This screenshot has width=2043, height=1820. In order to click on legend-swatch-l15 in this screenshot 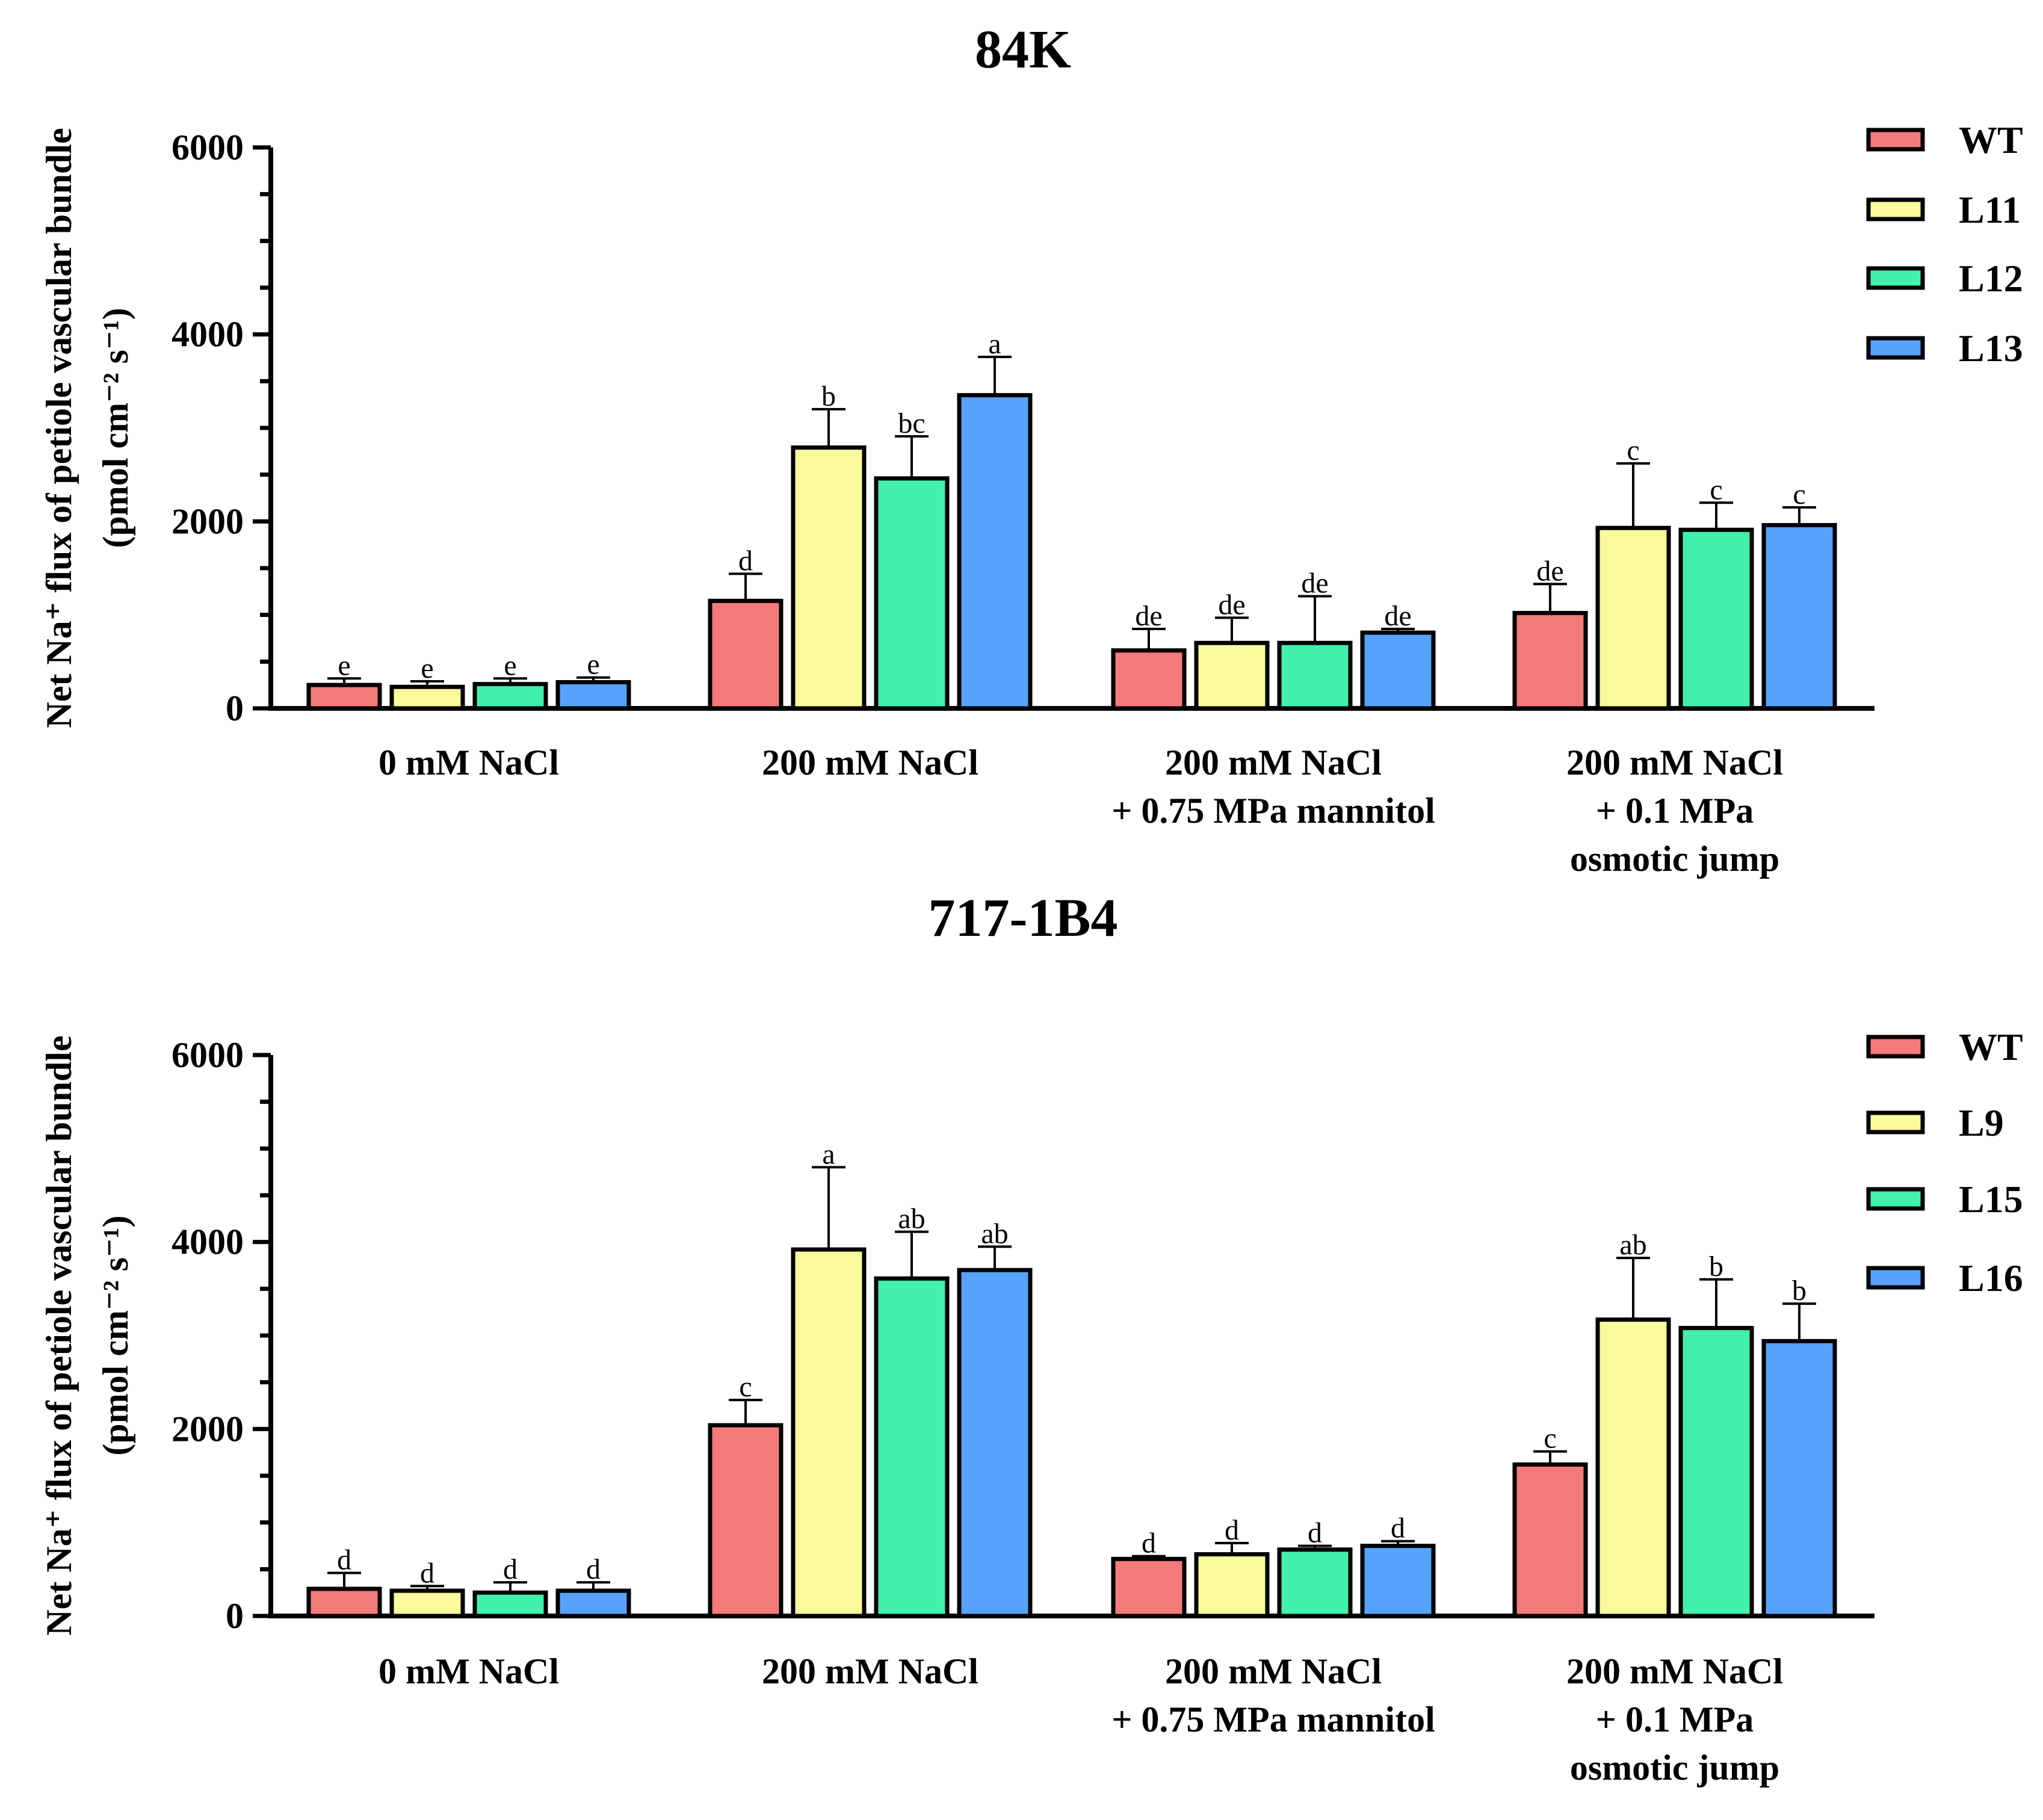, I will do `click(1895, 1199)`.